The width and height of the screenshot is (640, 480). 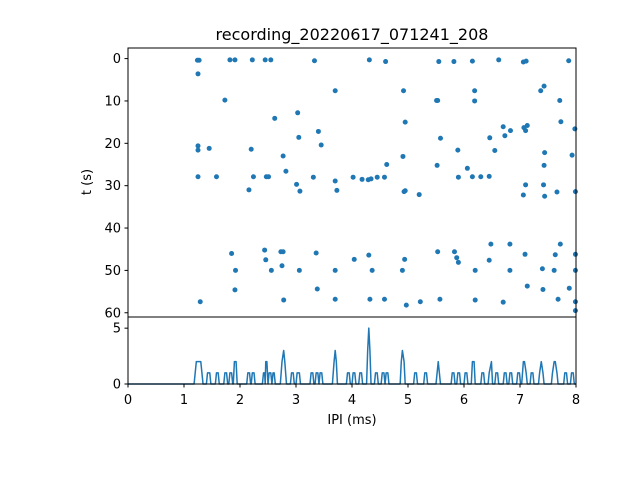 What do you see at coordinates (87, 182) in the screenshot?
I see `raster-y-axis-label: t (s)` at bounding box center [87, 182].